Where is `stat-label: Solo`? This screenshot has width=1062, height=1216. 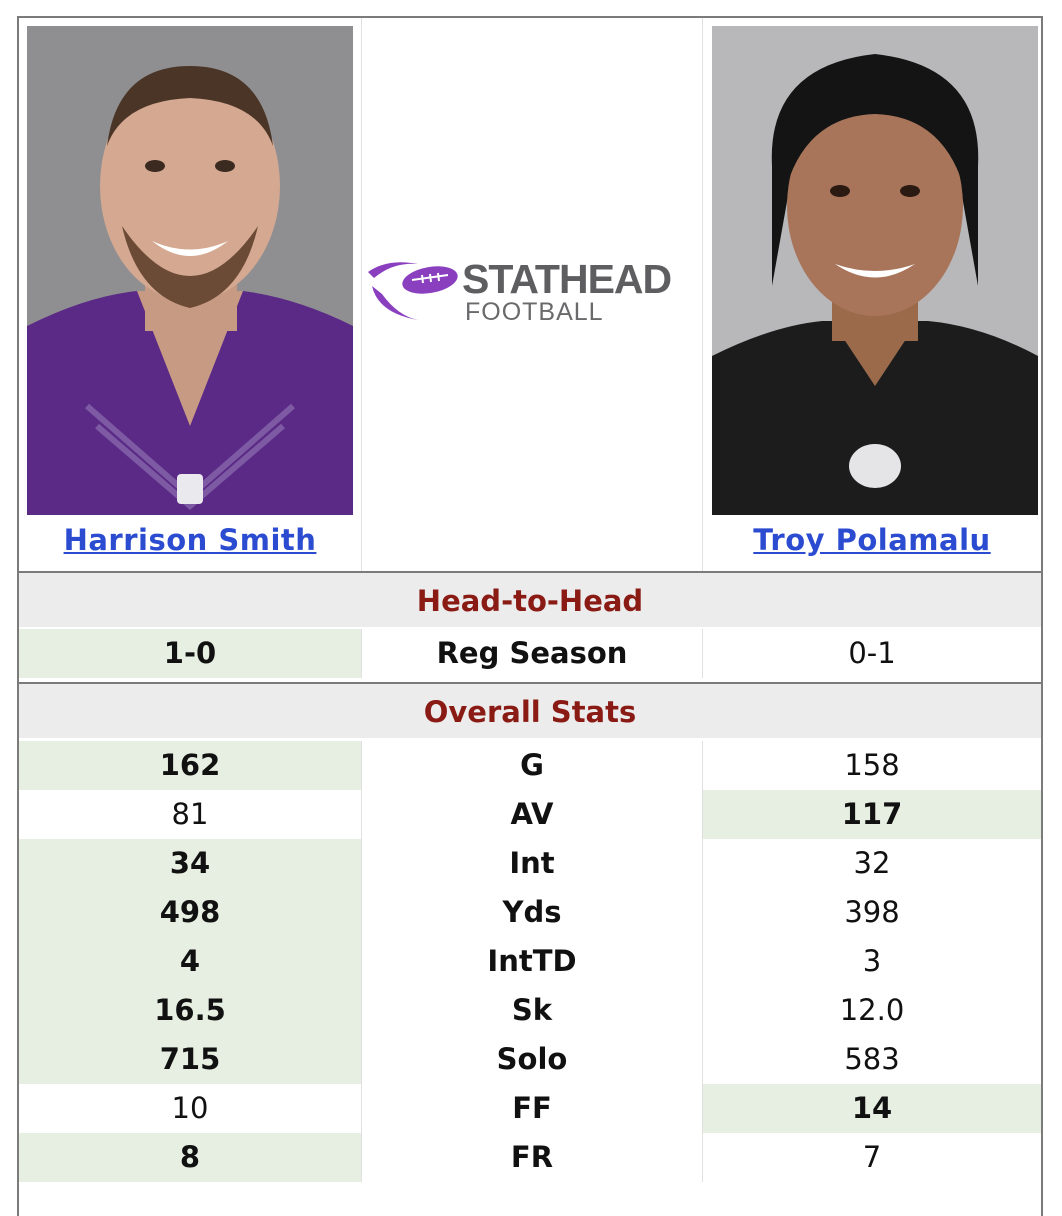 stat-label: Solo is located at coordinates (532, 1059).